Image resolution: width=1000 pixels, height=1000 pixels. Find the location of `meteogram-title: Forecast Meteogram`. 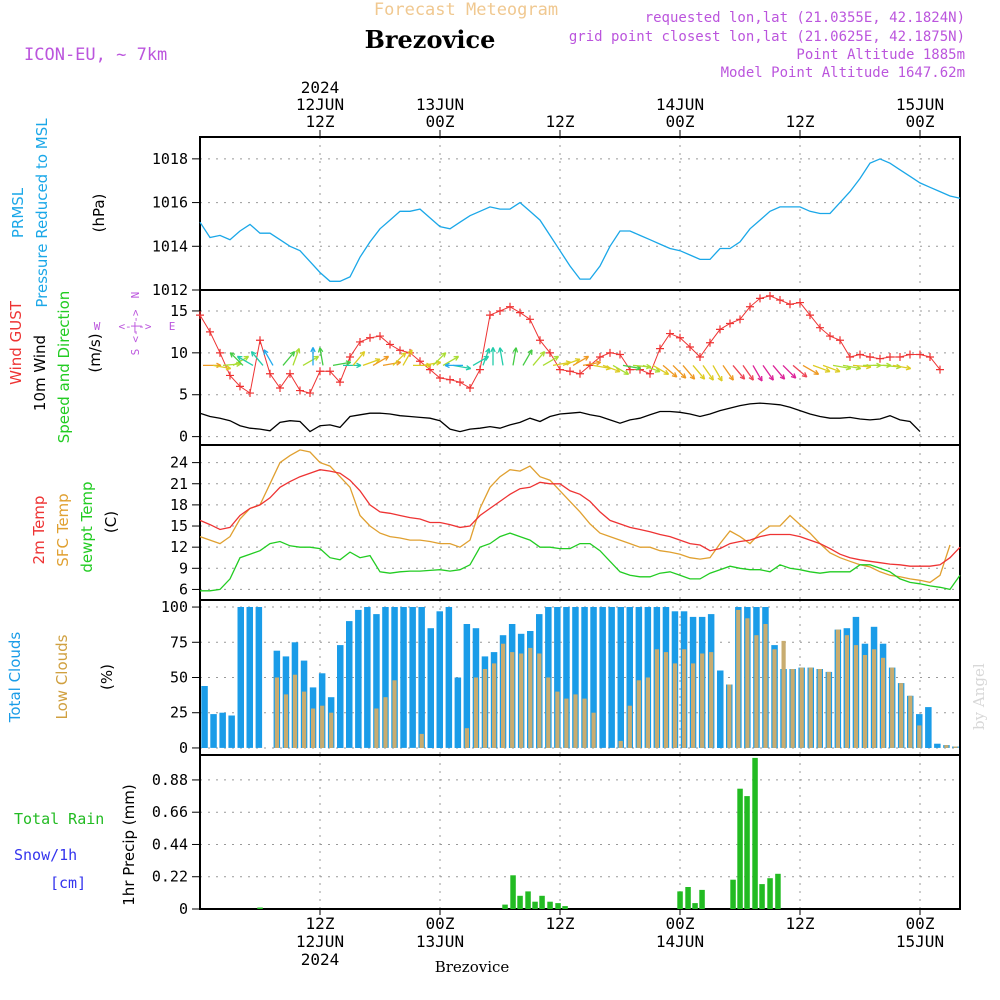

meteogram-title: Forecast Meteogram is located at coordinates (466, 10).